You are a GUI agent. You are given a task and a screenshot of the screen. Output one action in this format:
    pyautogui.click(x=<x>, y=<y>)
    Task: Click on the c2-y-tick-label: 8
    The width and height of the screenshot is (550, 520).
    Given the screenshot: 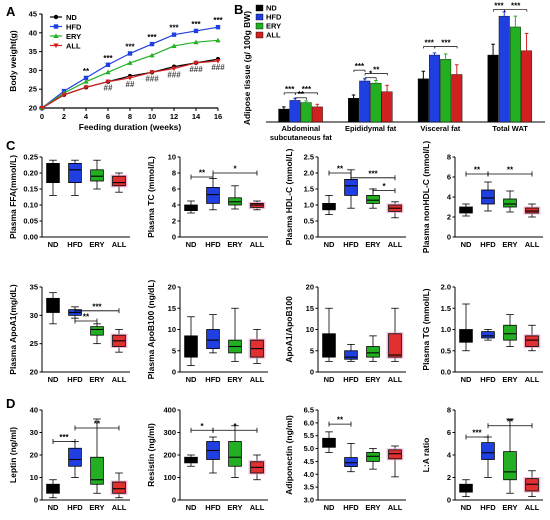 What is the action you would take?
    pyautogui.click(x=174, y=173)
    